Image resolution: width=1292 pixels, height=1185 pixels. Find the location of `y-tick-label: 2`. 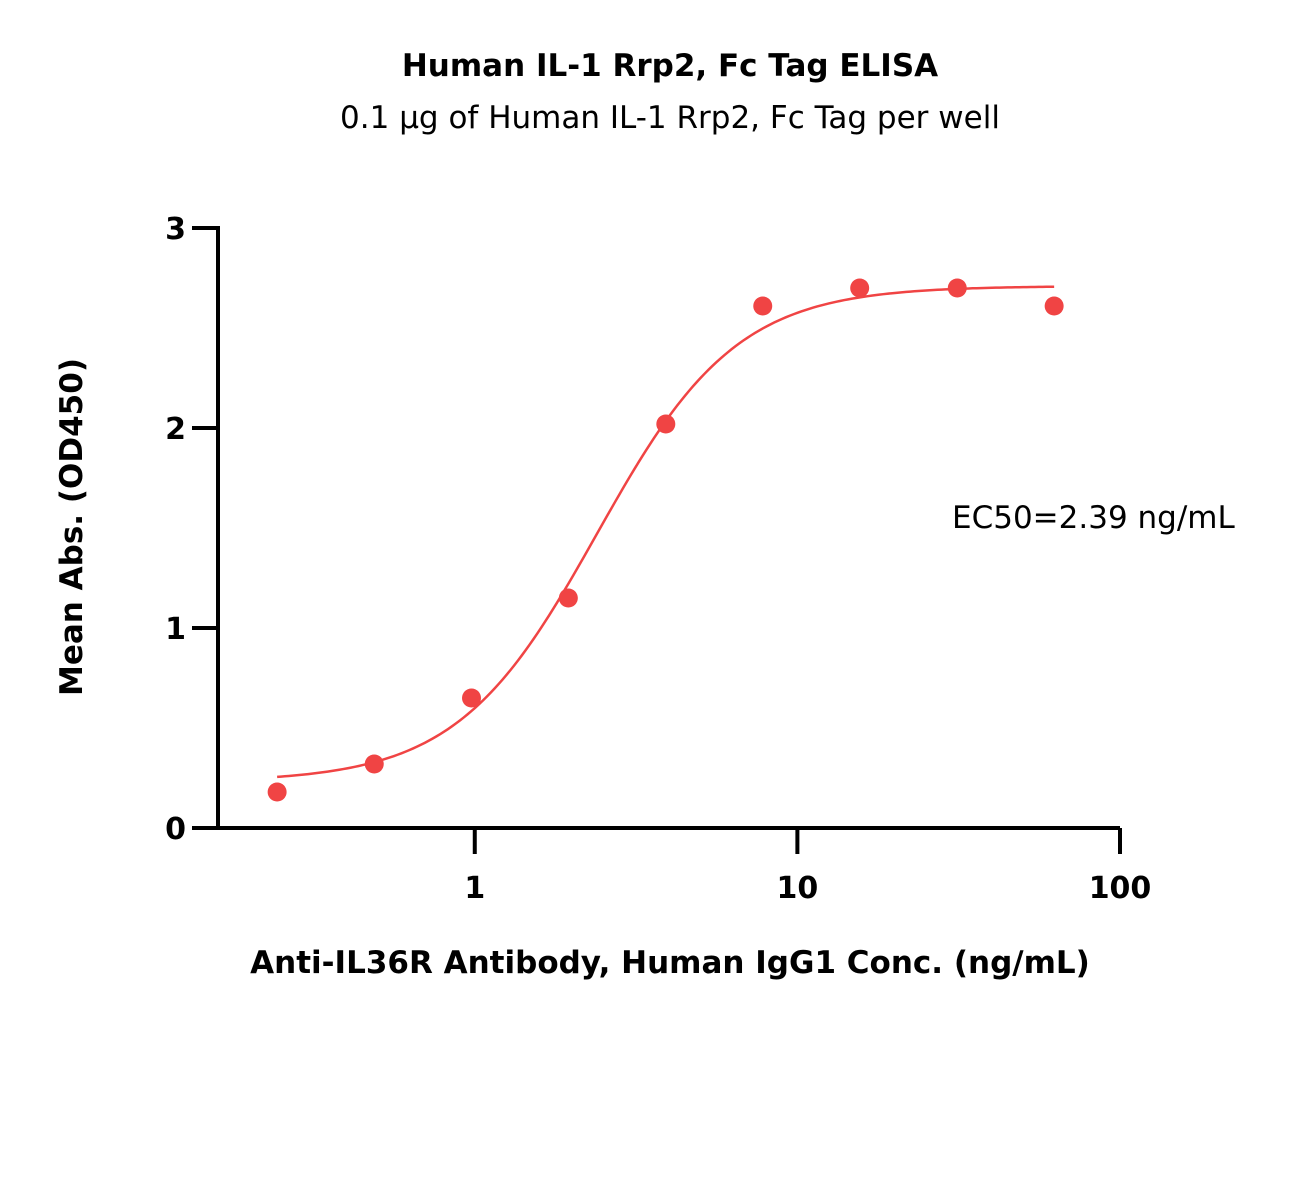

y-tick-label: 2 is located at coordinates (175, 429).